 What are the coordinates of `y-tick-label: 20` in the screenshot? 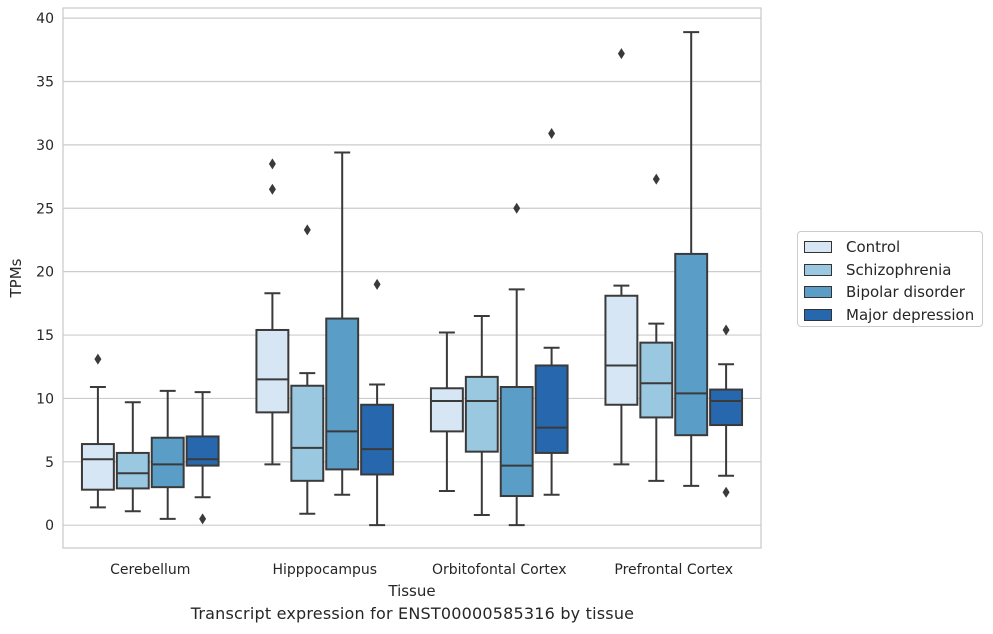 It's located at (45, 273).